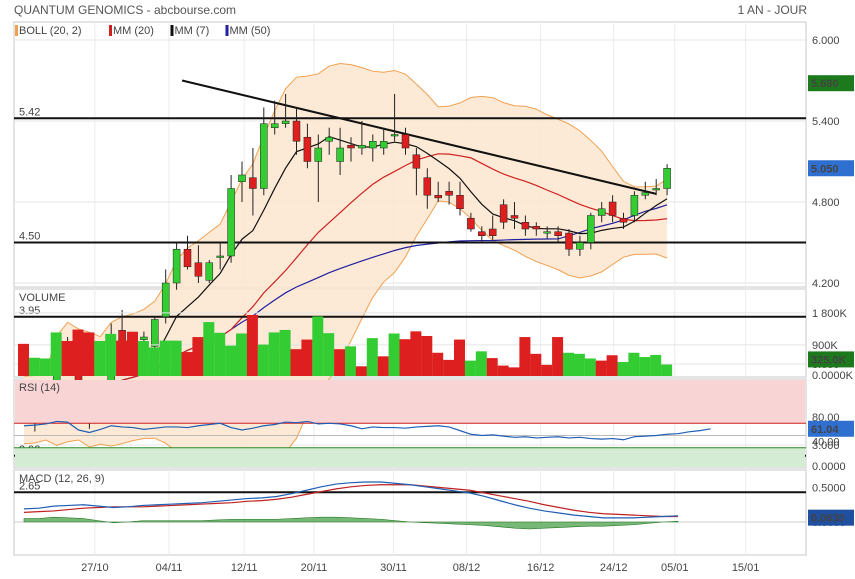 Image resolution: width=855 pixels, height=579 pixels. I want to click on level-label: 3.95, so click(29, 311).